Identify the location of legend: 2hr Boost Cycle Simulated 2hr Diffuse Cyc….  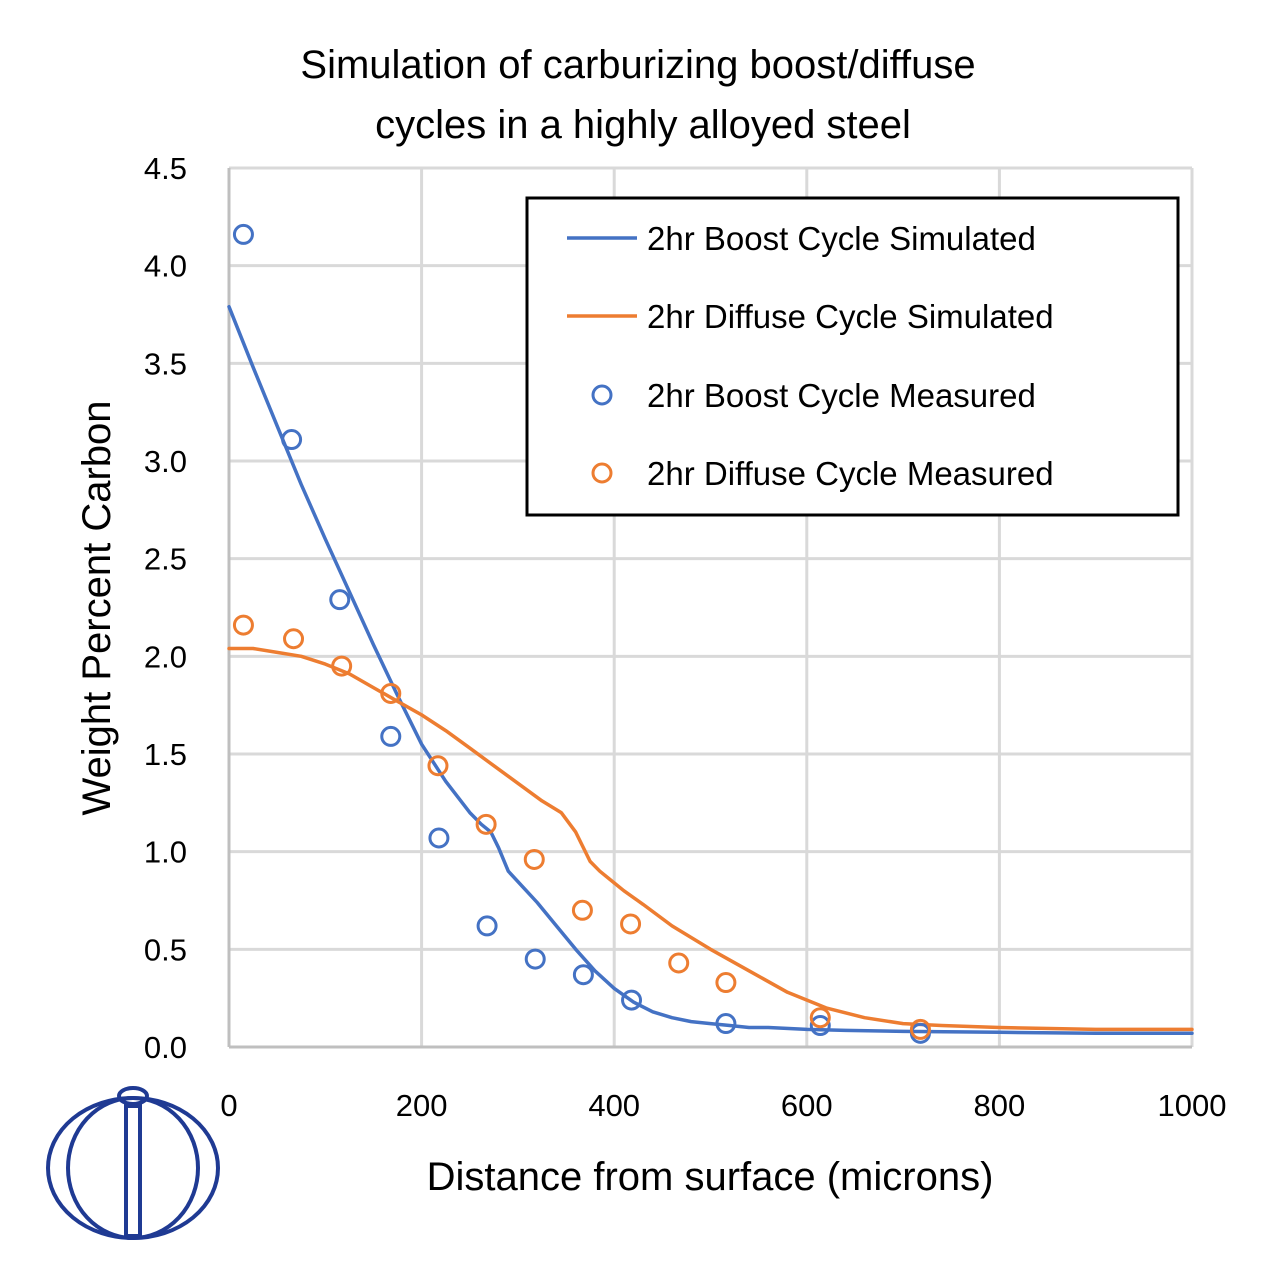
(852, 356).